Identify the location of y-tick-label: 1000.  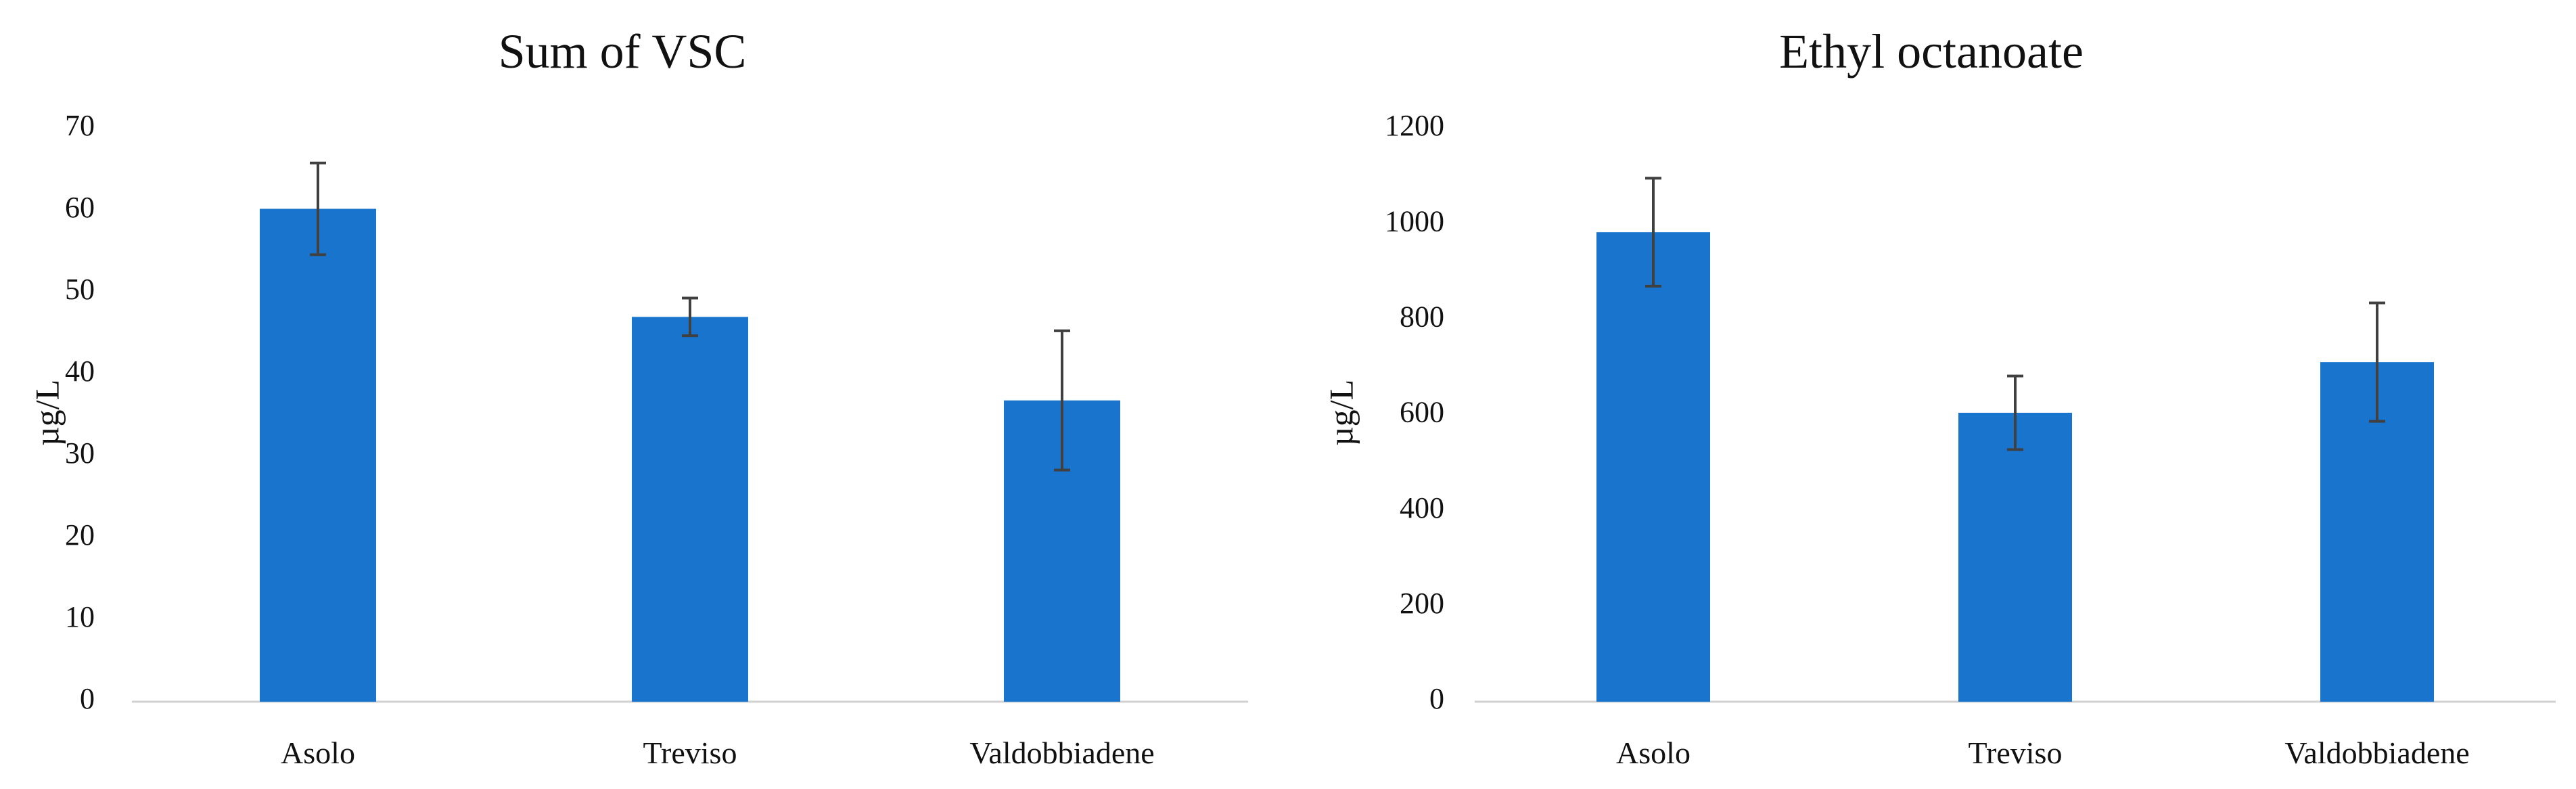
(1414, 221).